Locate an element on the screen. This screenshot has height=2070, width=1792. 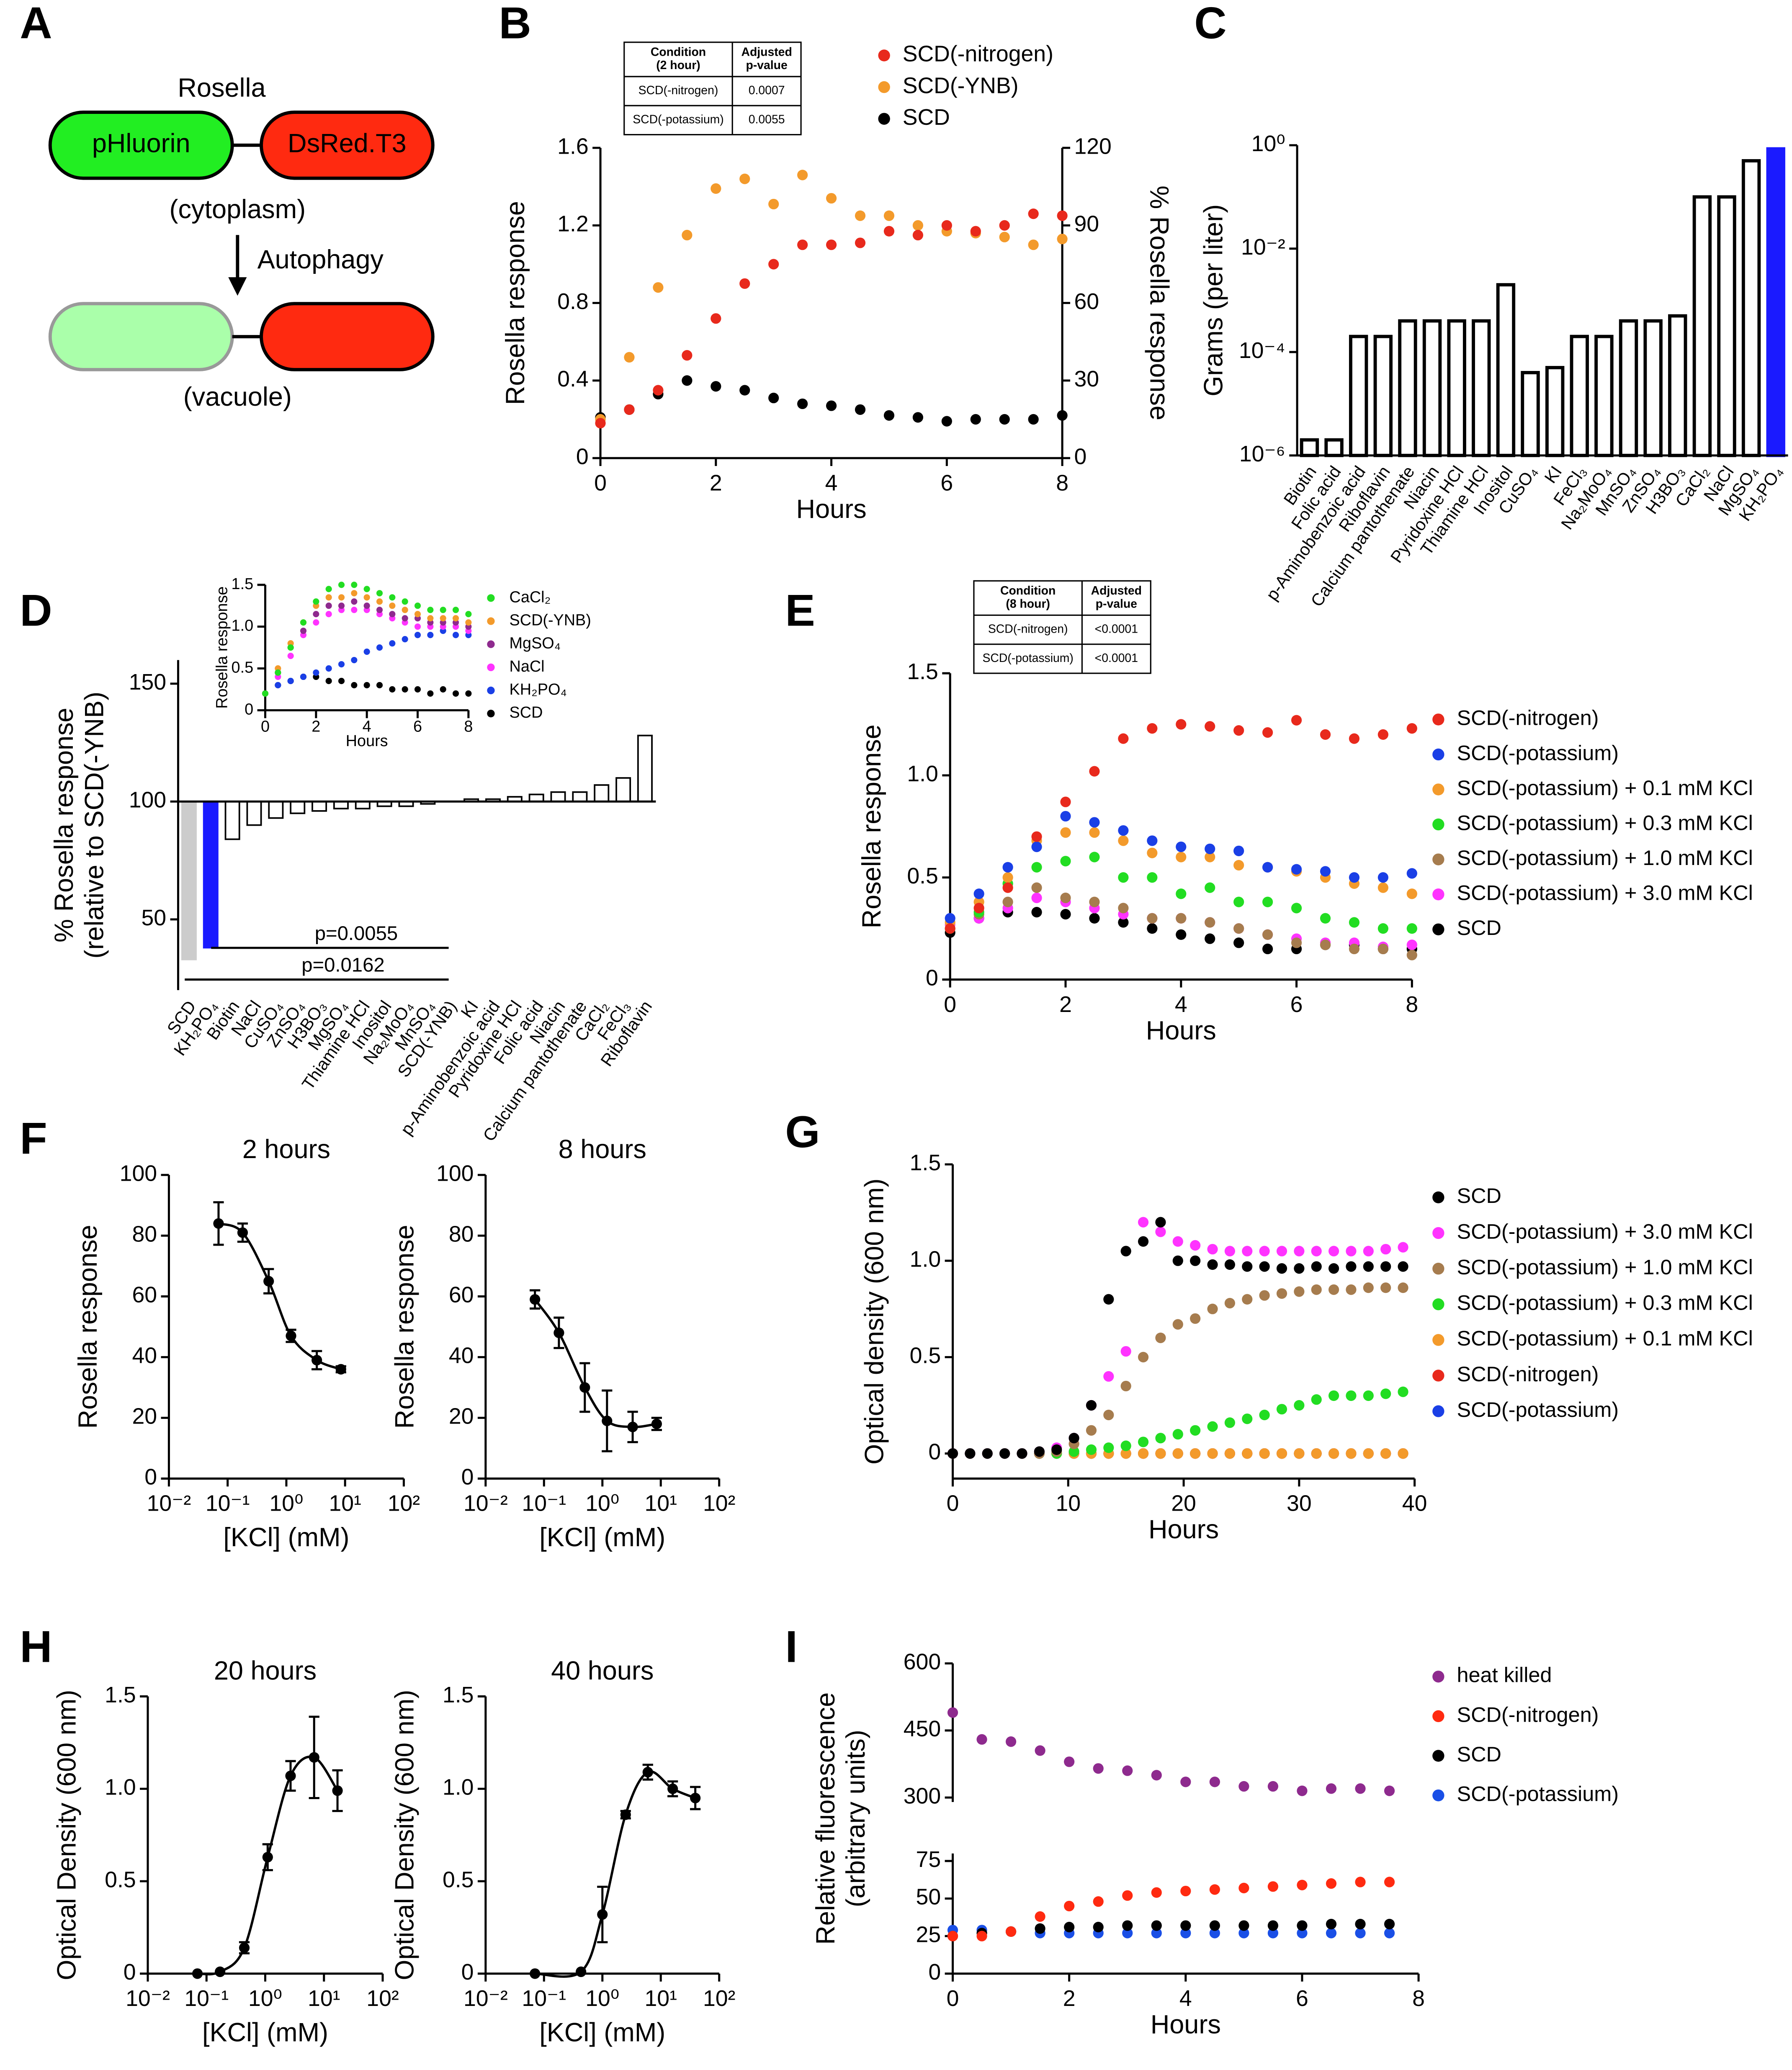
table-cell: 0.0055 is located at coordinates (767, 120).